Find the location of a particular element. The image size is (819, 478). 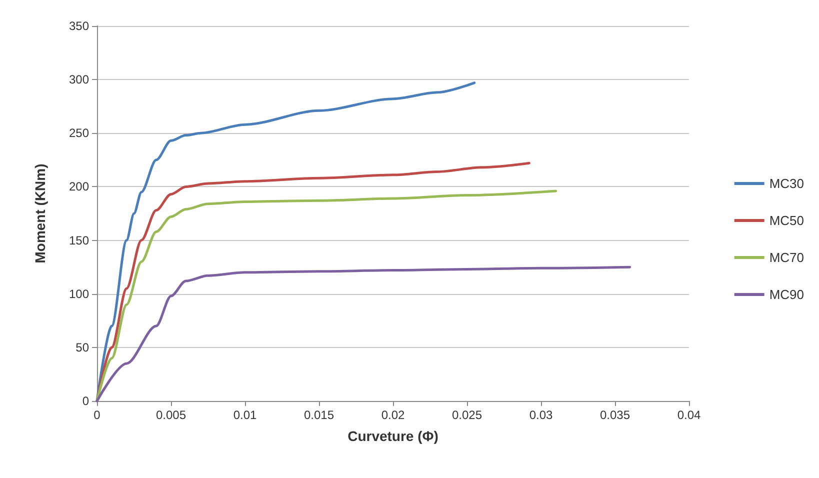

x-tick-label: 0.04 is located at coordinates (689, 415).